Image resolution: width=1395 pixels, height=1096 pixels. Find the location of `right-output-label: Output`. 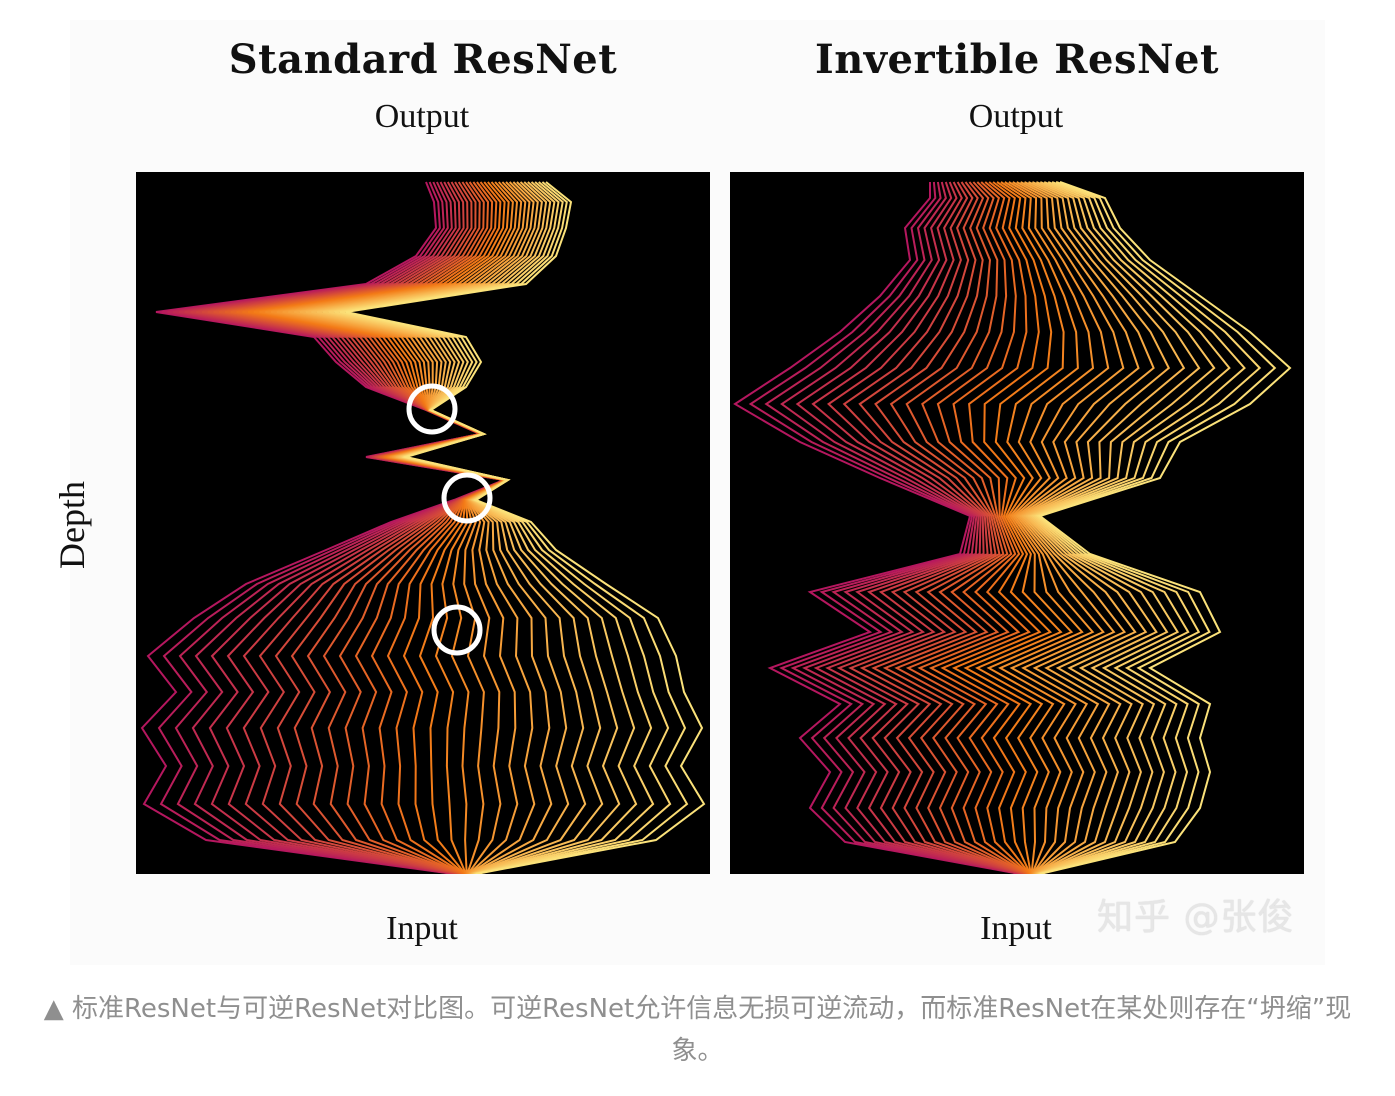

right-output-label: Output is located at coordinates (1016, 116).